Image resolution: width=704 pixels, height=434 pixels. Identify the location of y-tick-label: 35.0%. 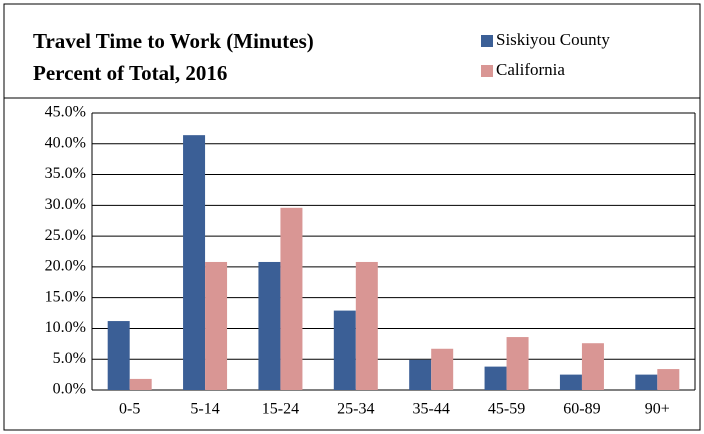
(65, 173).